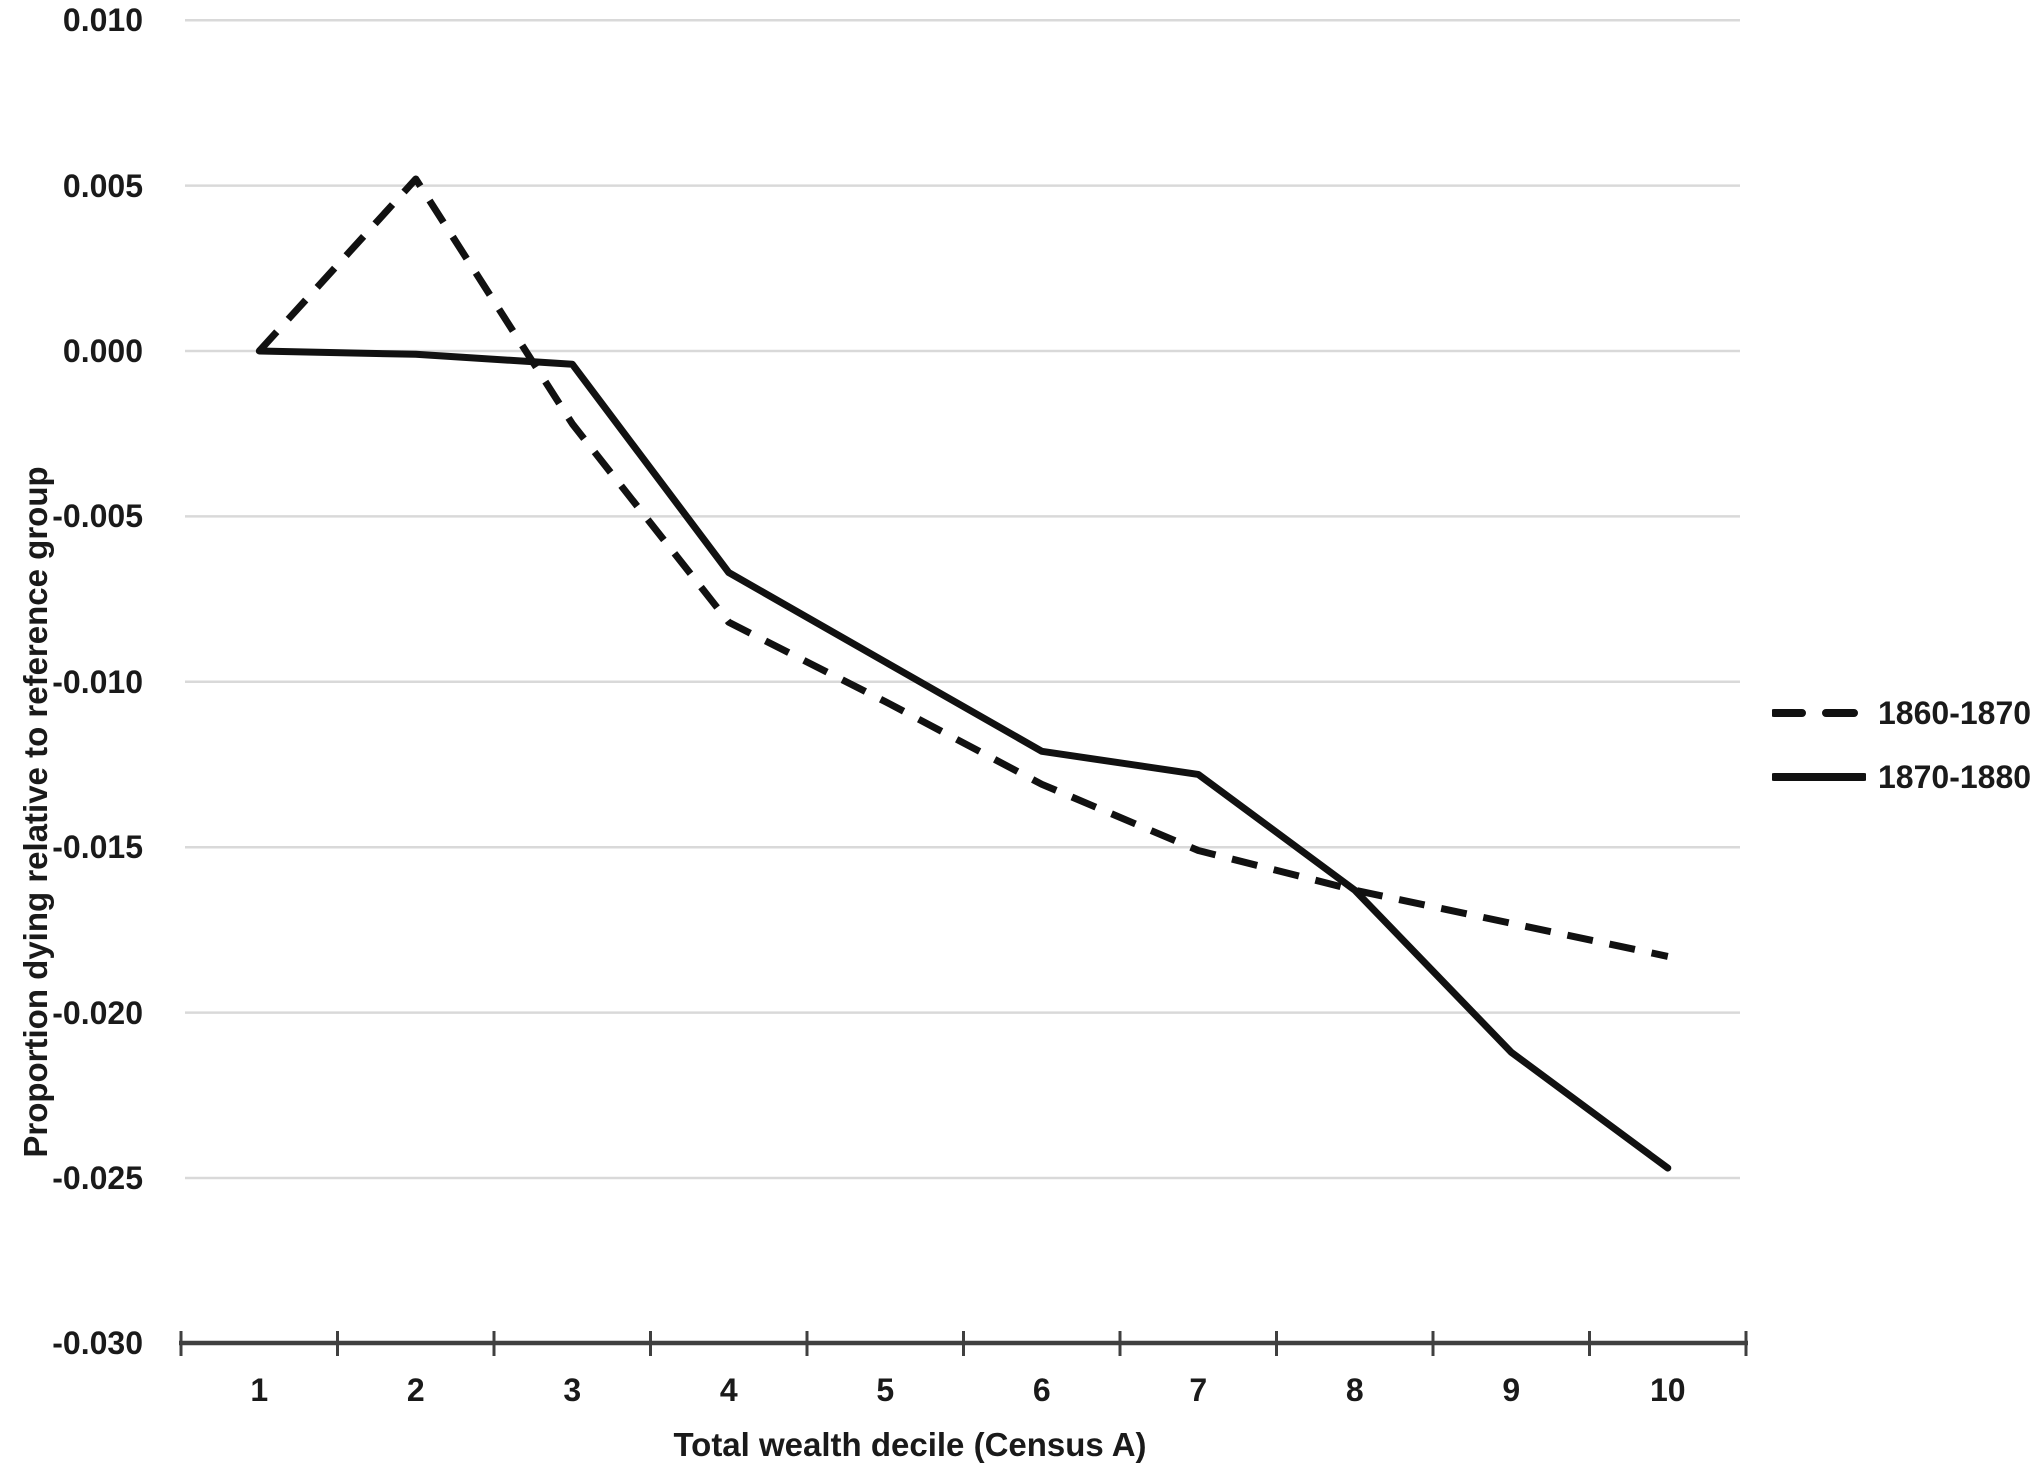 Image resolution: width=2040 pixels, height=1476 pixels. What do you see at coordinates (97, 1012) in the screenshot?
I see `y-tick-label: -0.020` at bounding box center [97, 1012].